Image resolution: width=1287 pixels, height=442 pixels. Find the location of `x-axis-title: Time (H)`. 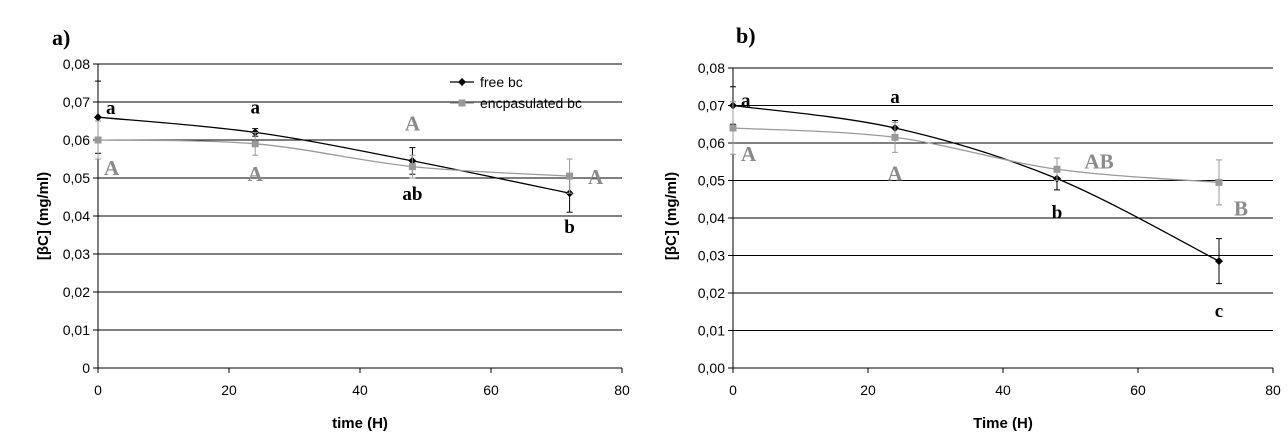

x-axis-title: Time (H) is located at coordinates (1003, 423).